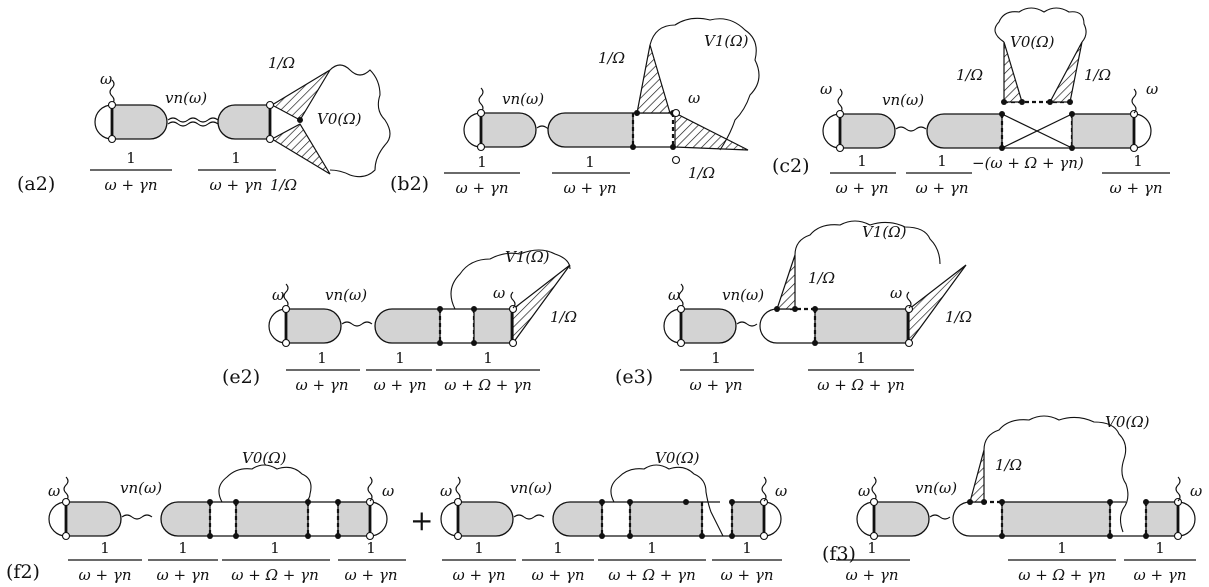 This screenshot has width=1209, height=587. What do you see at coordinates (396, 516) in the screenshot?
I see `panel-f2: ω vn(ω) ω V0(Ω) (f2) 1` at bounding box center [396, 516].